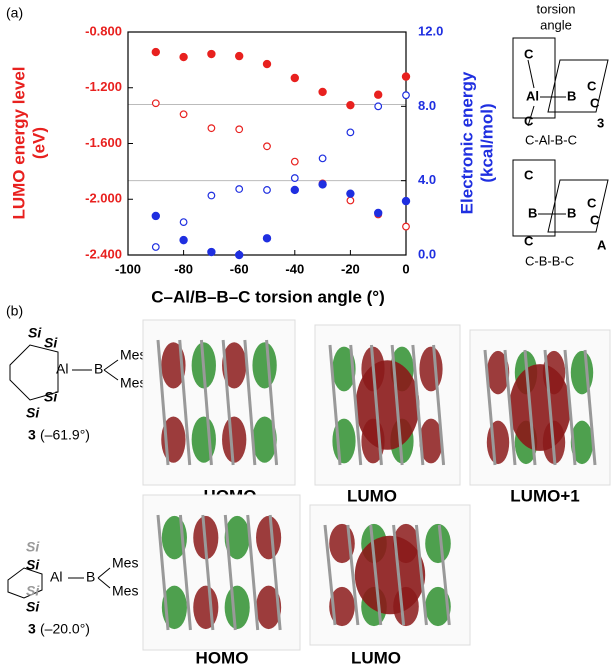  Describe the element at coordinates (551, 139) in the screenshot. I see `caption: C-Al-B-C` at that location.